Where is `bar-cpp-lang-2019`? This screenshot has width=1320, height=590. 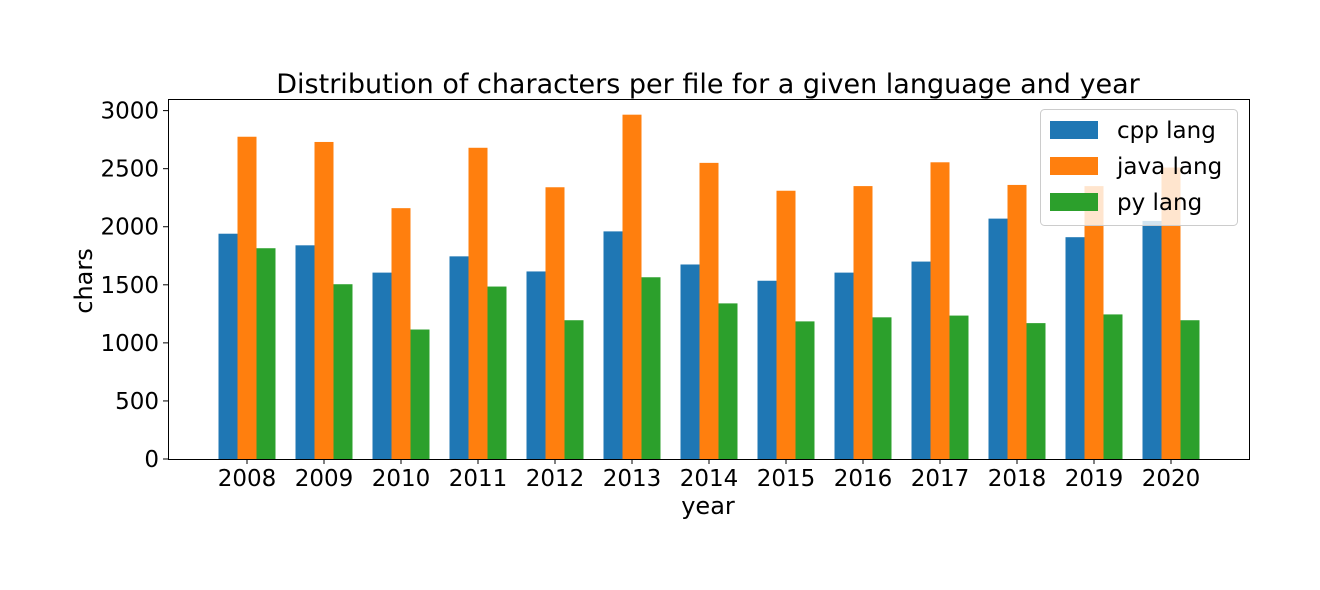 bar-cpp-lang-2019 is located at coordinates (1075, 348).